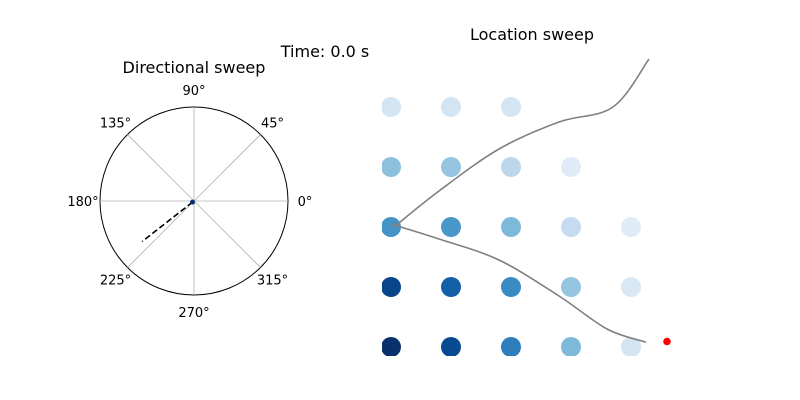 The width and height of the screenshot is (800, 400). What do you see at coordinates (532, 34) in the screenshot?
I see `location-chart-title: Location sweep` at bounding box center [532, 34].